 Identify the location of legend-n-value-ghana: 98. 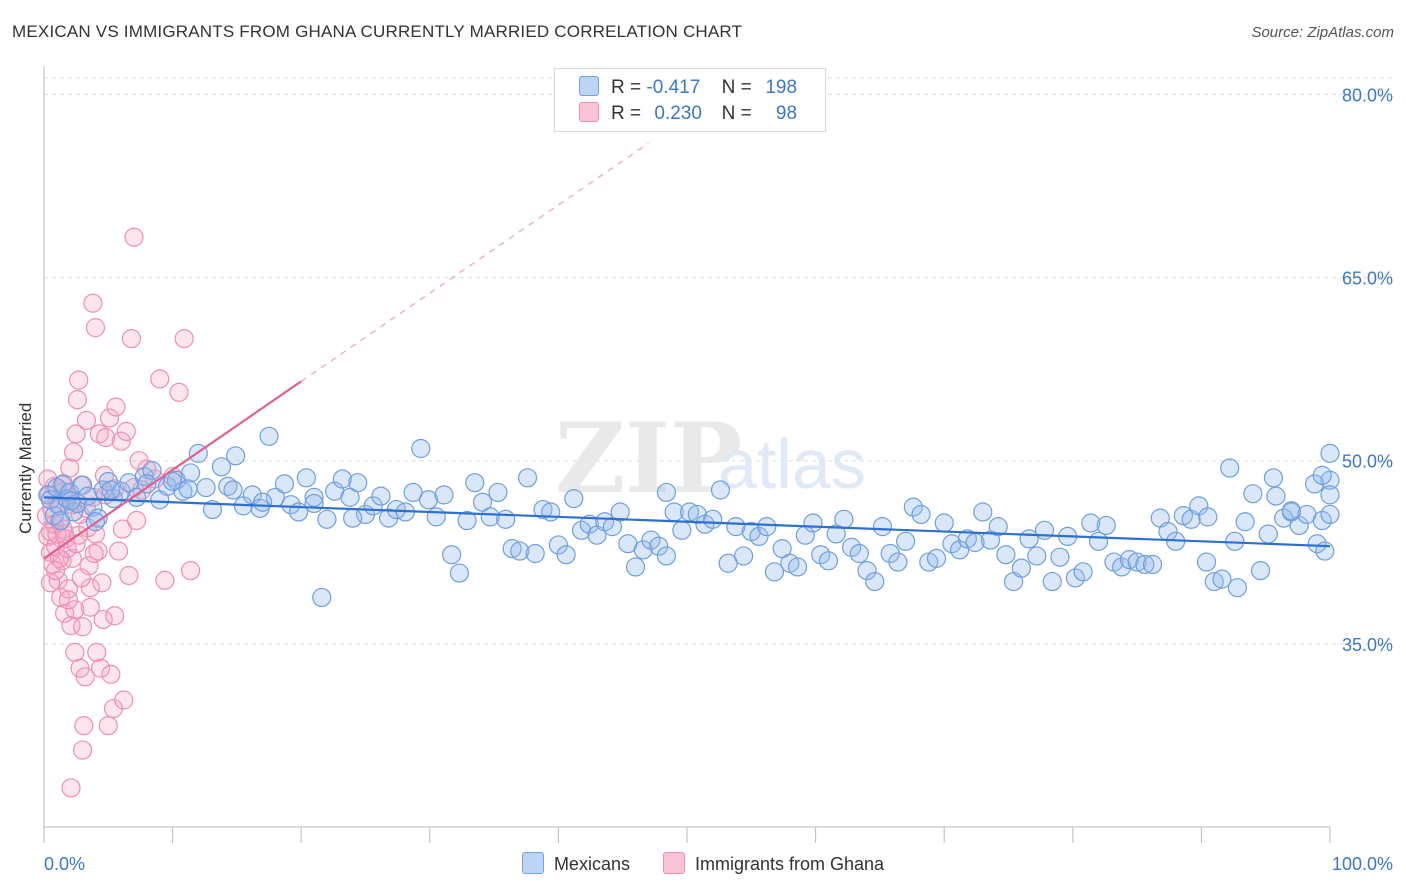
(786, 113).